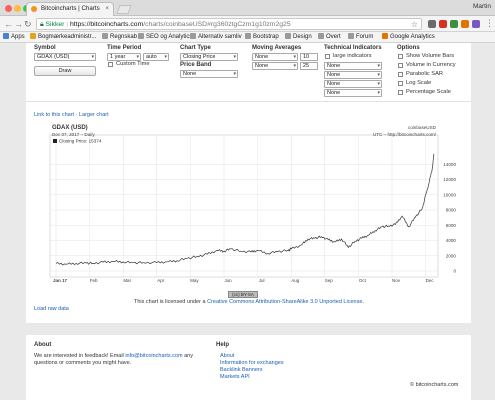  I want to click on divider, so click(248, 101).